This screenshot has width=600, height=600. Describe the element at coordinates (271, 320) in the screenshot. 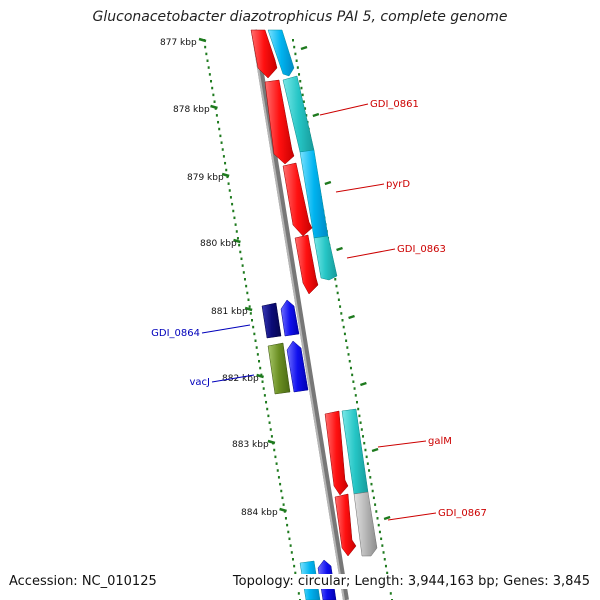

I see `gene-arrow-navy` at that location.